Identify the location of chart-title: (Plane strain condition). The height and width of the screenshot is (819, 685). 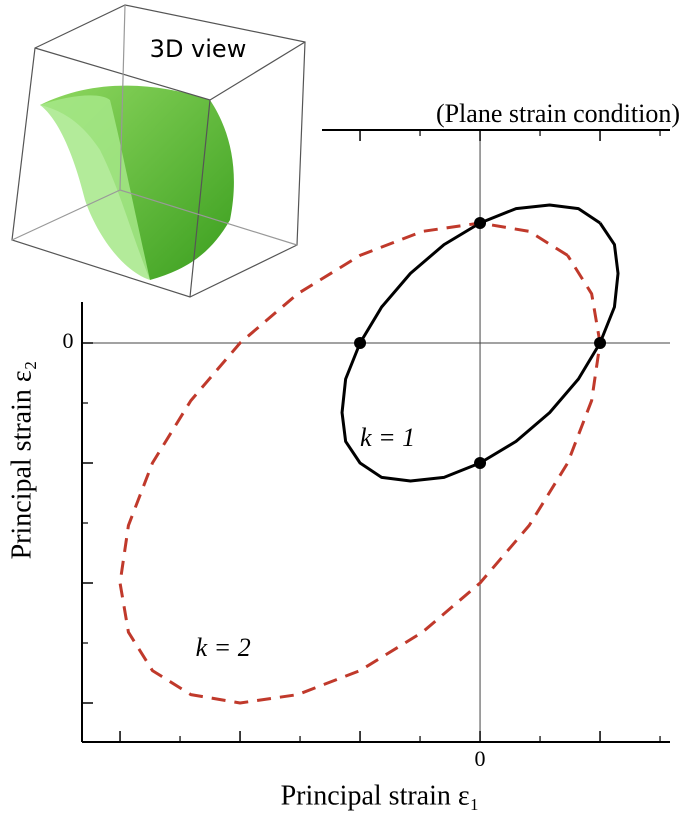
(558, 113).